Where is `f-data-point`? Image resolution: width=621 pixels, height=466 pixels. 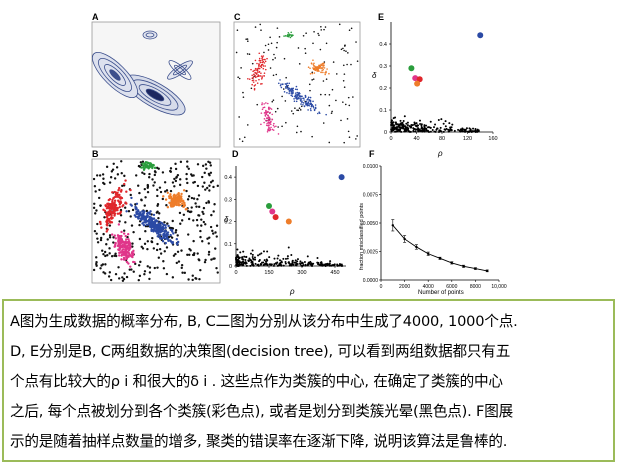 f-data-point is located at coordinates (487, 271).